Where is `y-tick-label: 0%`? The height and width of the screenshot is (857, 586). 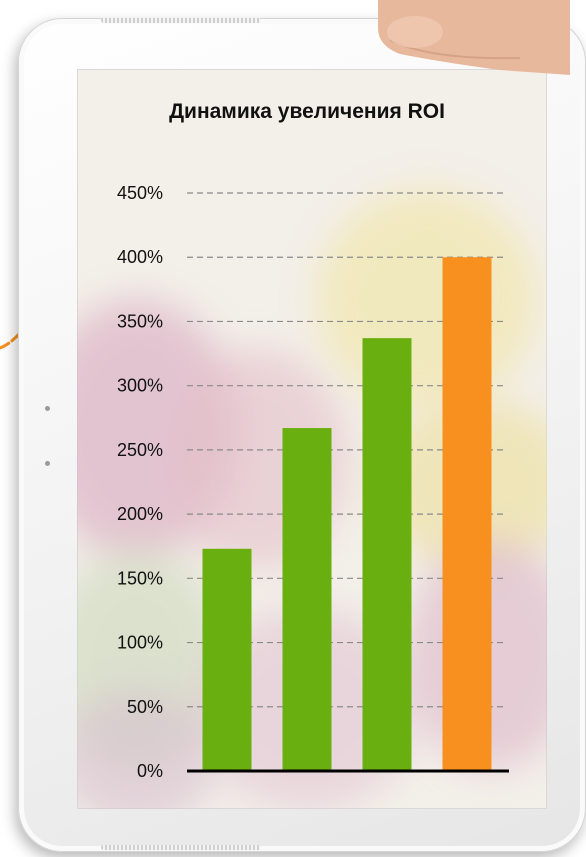
y-tick-label: 0% is located at coordinates (150, 771).